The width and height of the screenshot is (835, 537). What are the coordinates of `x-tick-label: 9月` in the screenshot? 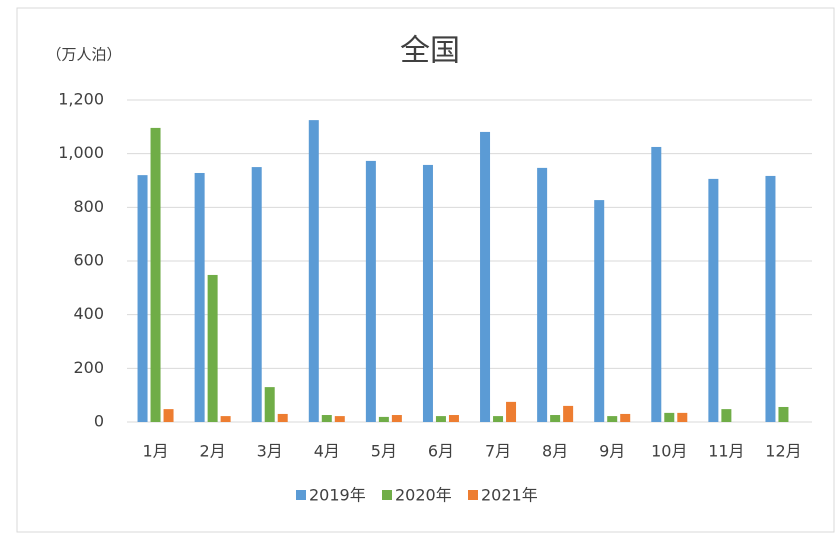 It's located at (612, 451).